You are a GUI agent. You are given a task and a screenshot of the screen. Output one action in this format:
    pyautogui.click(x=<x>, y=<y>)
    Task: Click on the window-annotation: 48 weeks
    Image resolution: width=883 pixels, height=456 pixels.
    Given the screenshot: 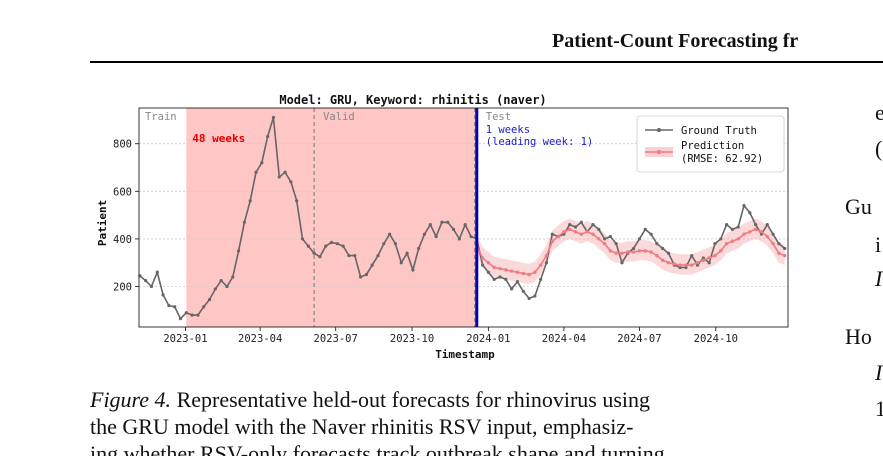 What is the action you would take?
    pyautogui.click(x=218, y=138)
    